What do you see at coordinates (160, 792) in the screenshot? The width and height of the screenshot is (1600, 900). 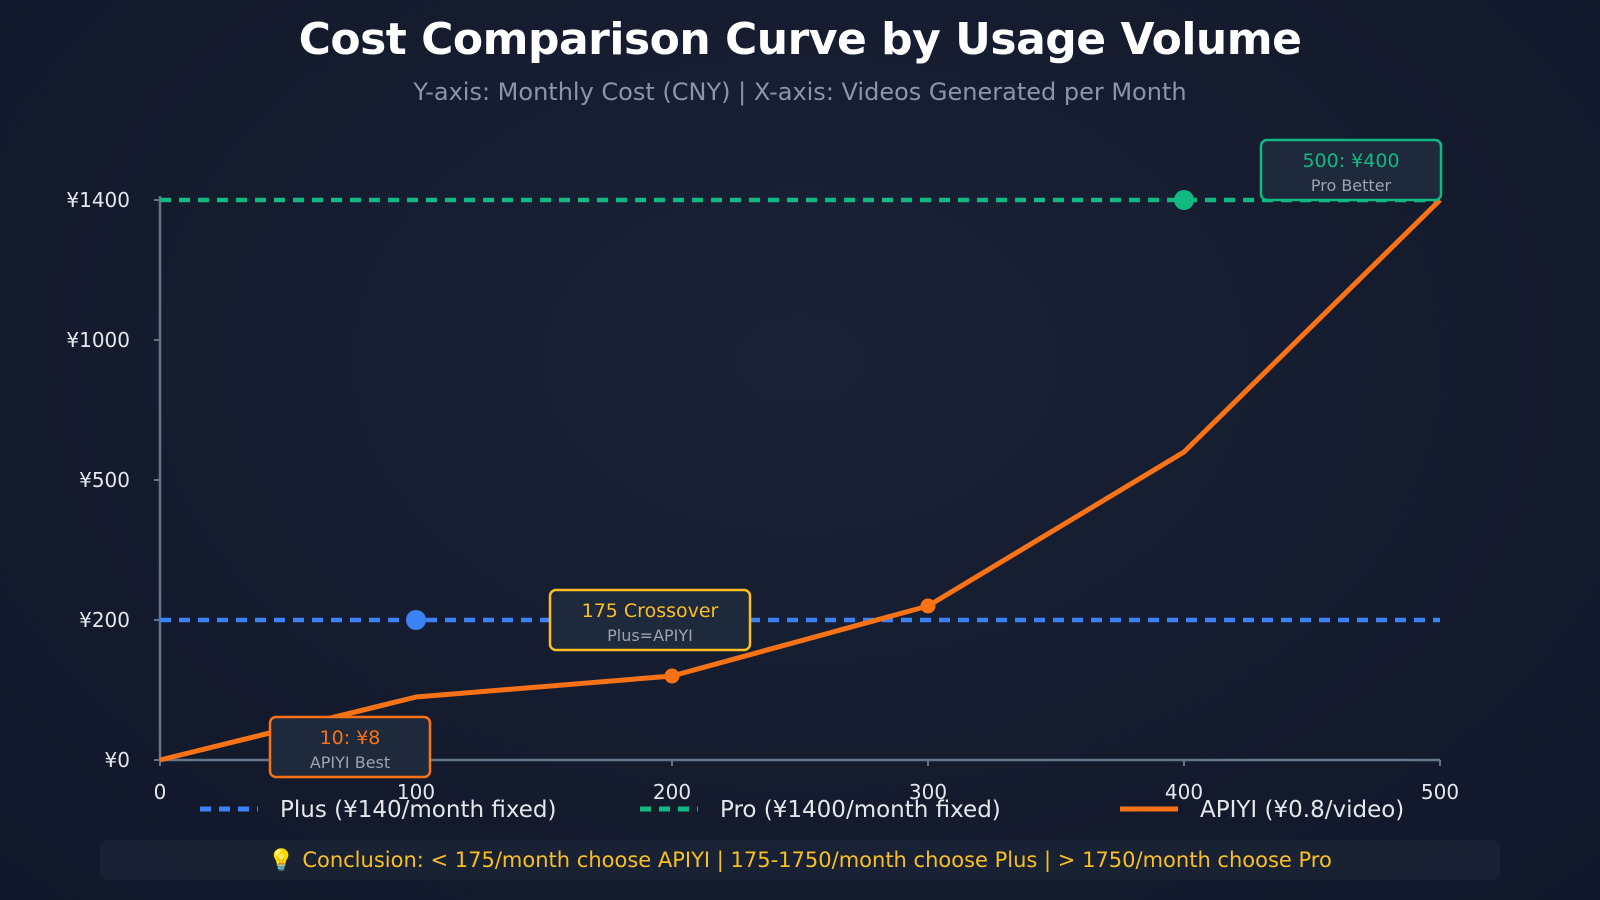 I see `x-tick-label: 0` at bounding box center [160, 792].